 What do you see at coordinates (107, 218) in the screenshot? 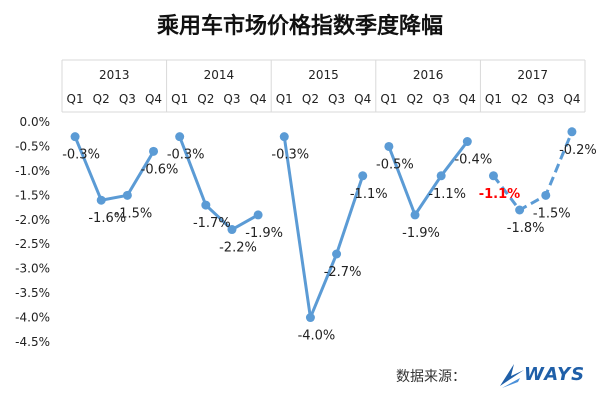
I see `data-label: -1.6%` at bounding box center [107, 218].